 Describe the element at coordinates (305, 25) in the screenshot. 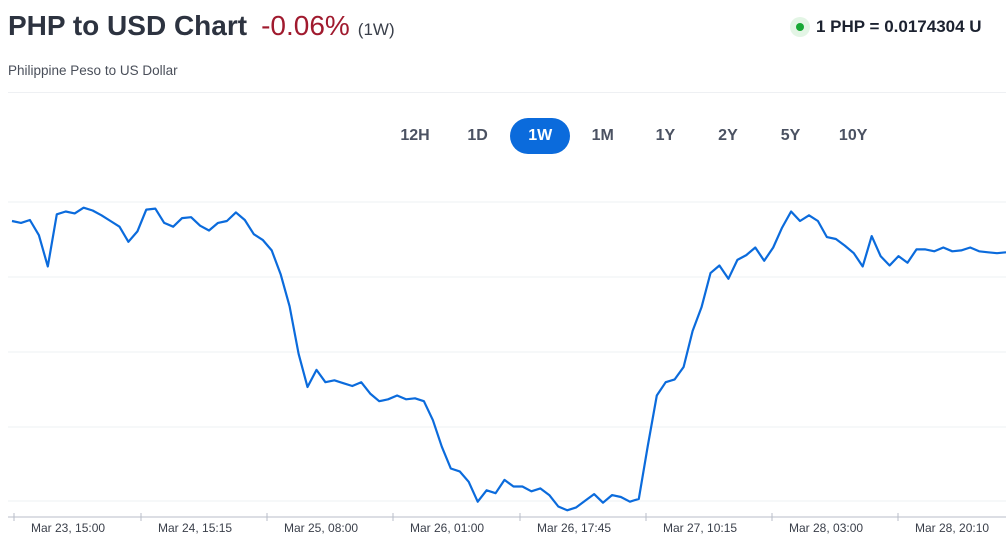

I see `percent-change: -0.06%` at that location.